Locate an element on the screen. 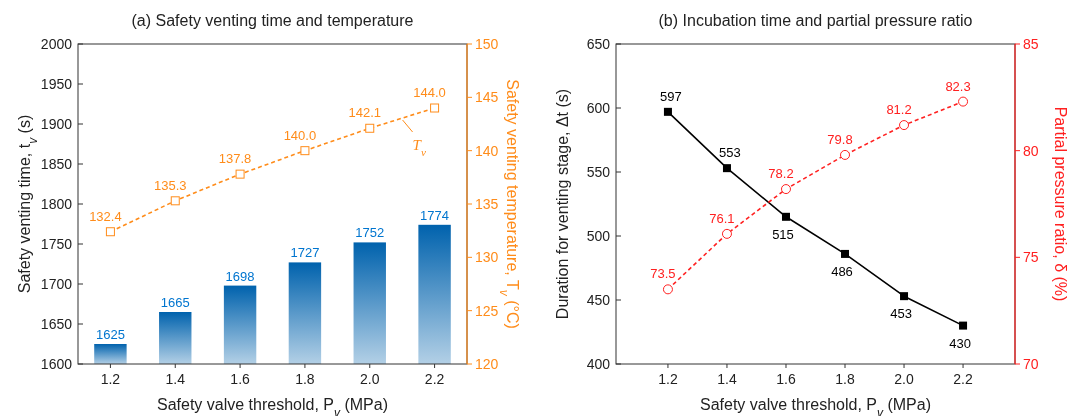 The image size is (1068, 416). data-label: 1774 is located at coordinates (435, 215).